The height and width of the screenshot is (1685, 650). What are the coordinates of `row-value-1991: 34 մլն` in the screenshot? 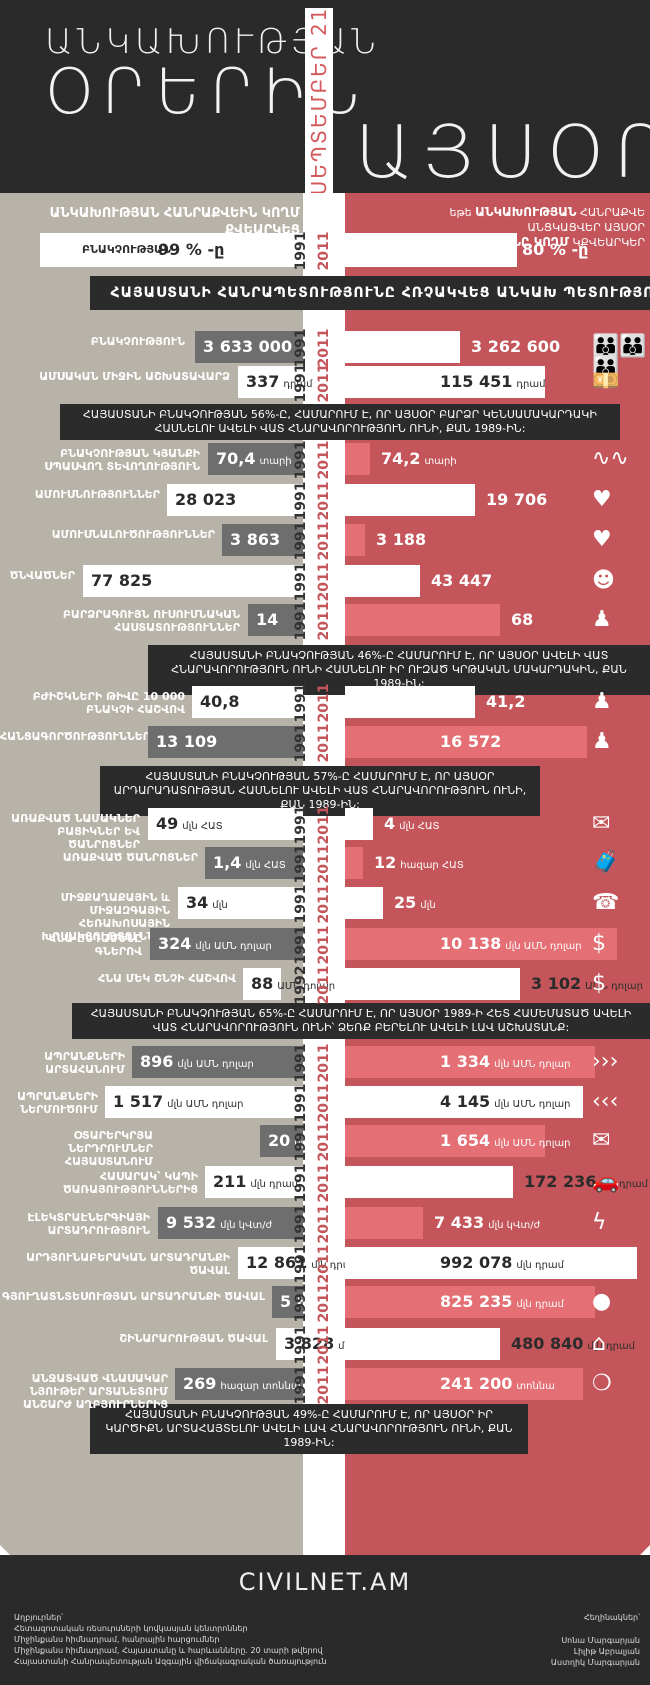 It's located at (207, 902).